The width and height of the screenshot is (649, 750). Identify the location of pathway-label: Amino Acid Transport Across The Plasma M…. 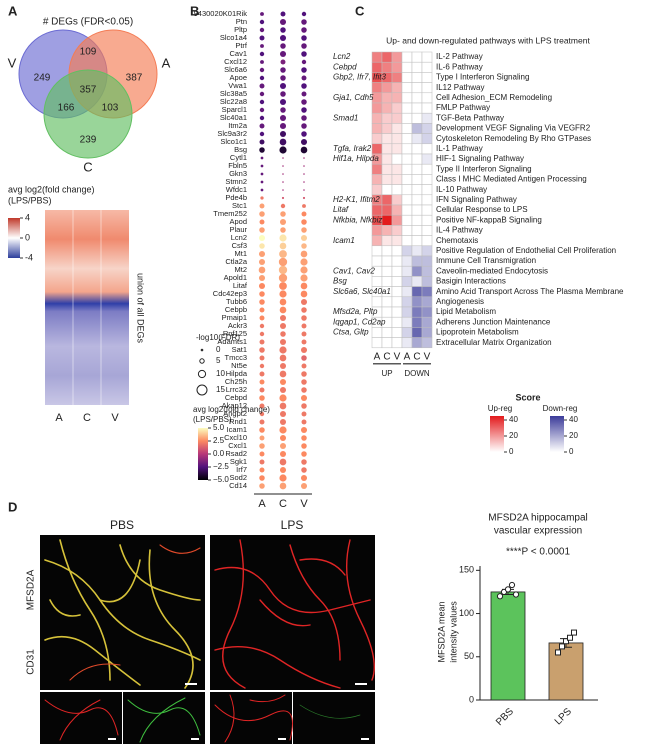
(530, 291).